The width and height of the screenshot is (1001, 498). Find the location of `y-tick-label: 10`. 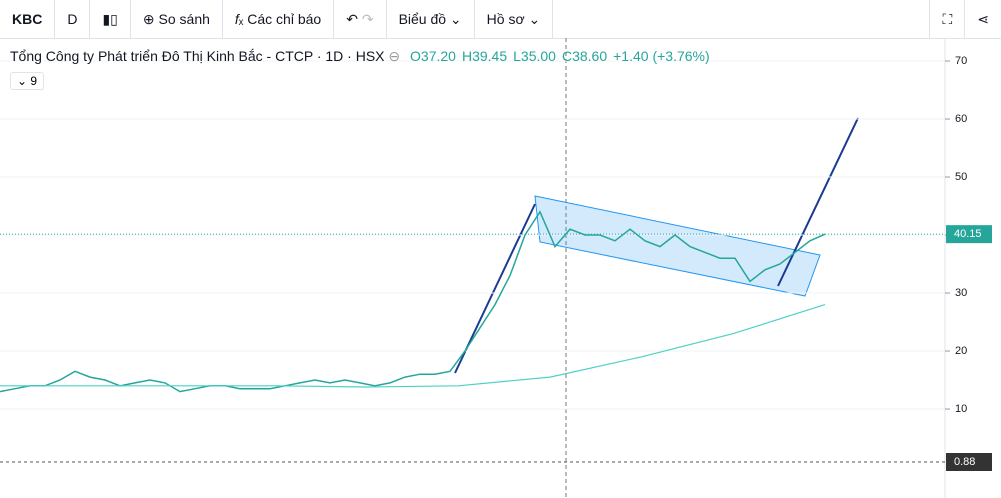

y-tick-label: 10 is located at coordinates (961, 409).